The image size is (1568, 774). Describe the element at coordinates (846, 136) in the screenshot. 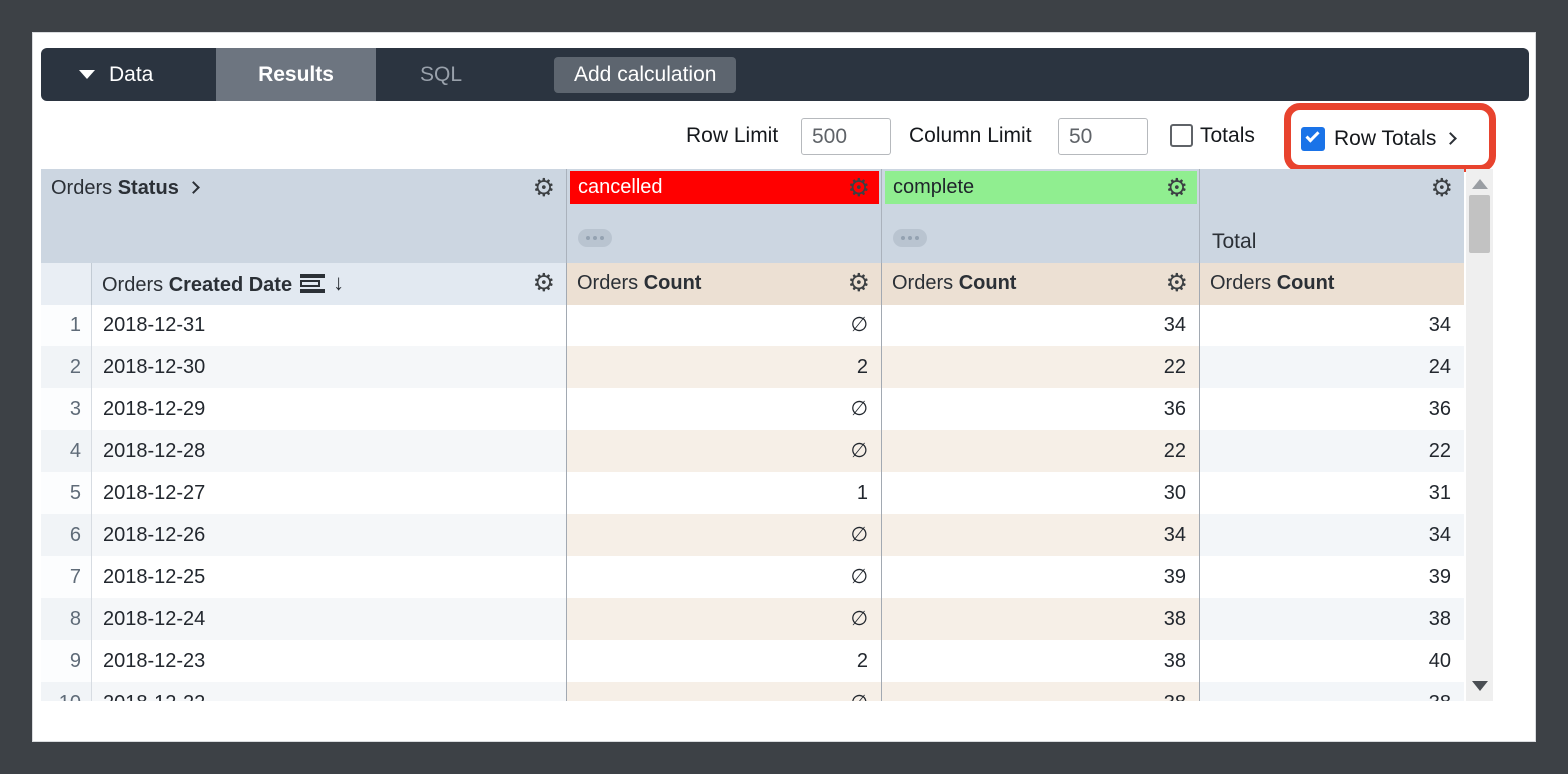

I see `row-limit-input` at that location.